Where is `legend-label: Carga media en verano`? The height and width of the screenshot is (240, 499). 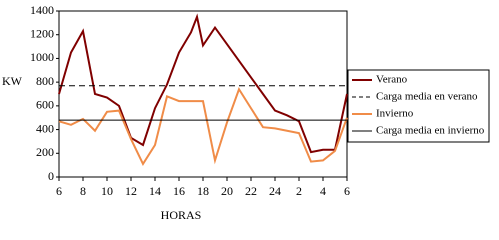 legend-label: Carga media en verano is located at coordinates (427, 97).